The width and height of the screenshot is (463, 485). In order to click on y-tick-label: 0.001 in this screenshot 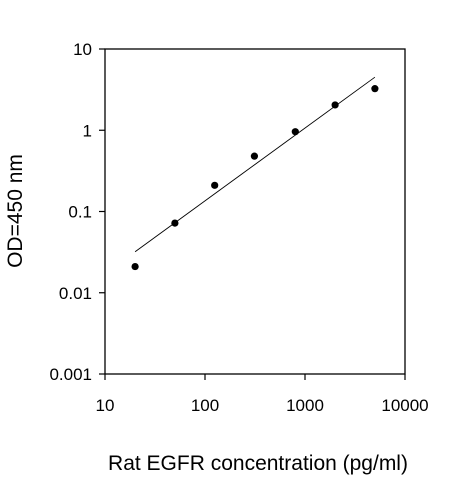, I will do `click(70, 374)`.